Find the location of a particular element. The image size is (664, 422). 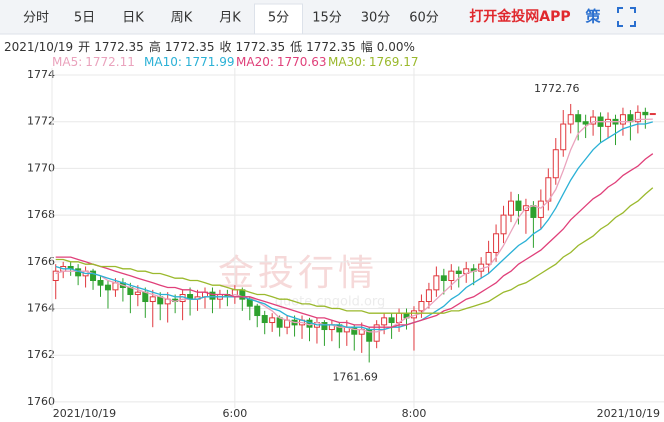

y-tick-label: 1762 is located at coordinates (41, 354).